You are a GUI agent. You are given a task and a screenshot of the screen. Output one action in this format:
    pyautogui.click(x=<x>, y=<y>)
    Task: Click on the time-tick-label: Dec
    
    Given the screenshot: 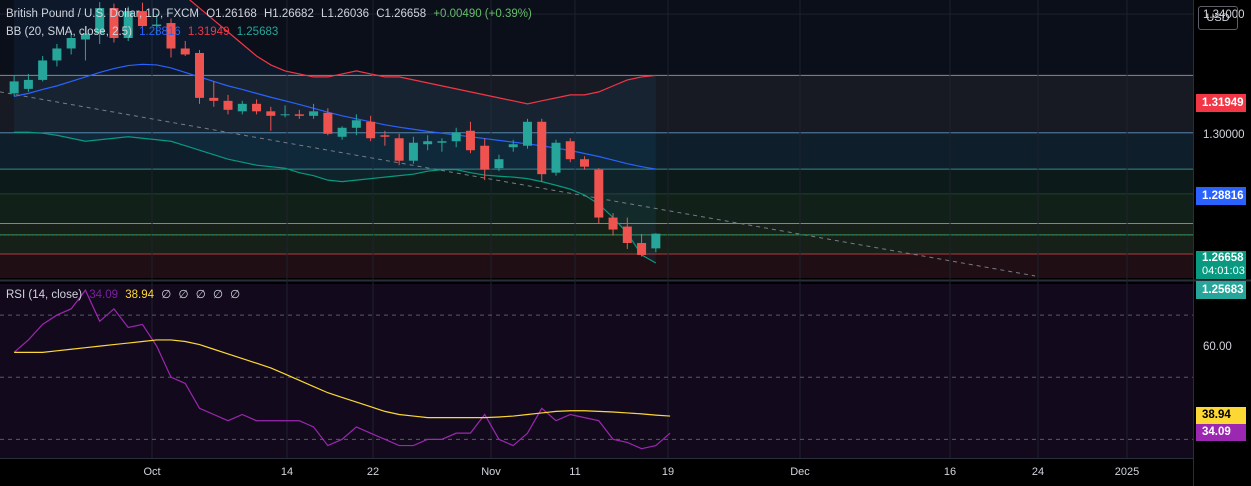 What is the action you would take?
    pyautogui.click(x=800, y=472)
    